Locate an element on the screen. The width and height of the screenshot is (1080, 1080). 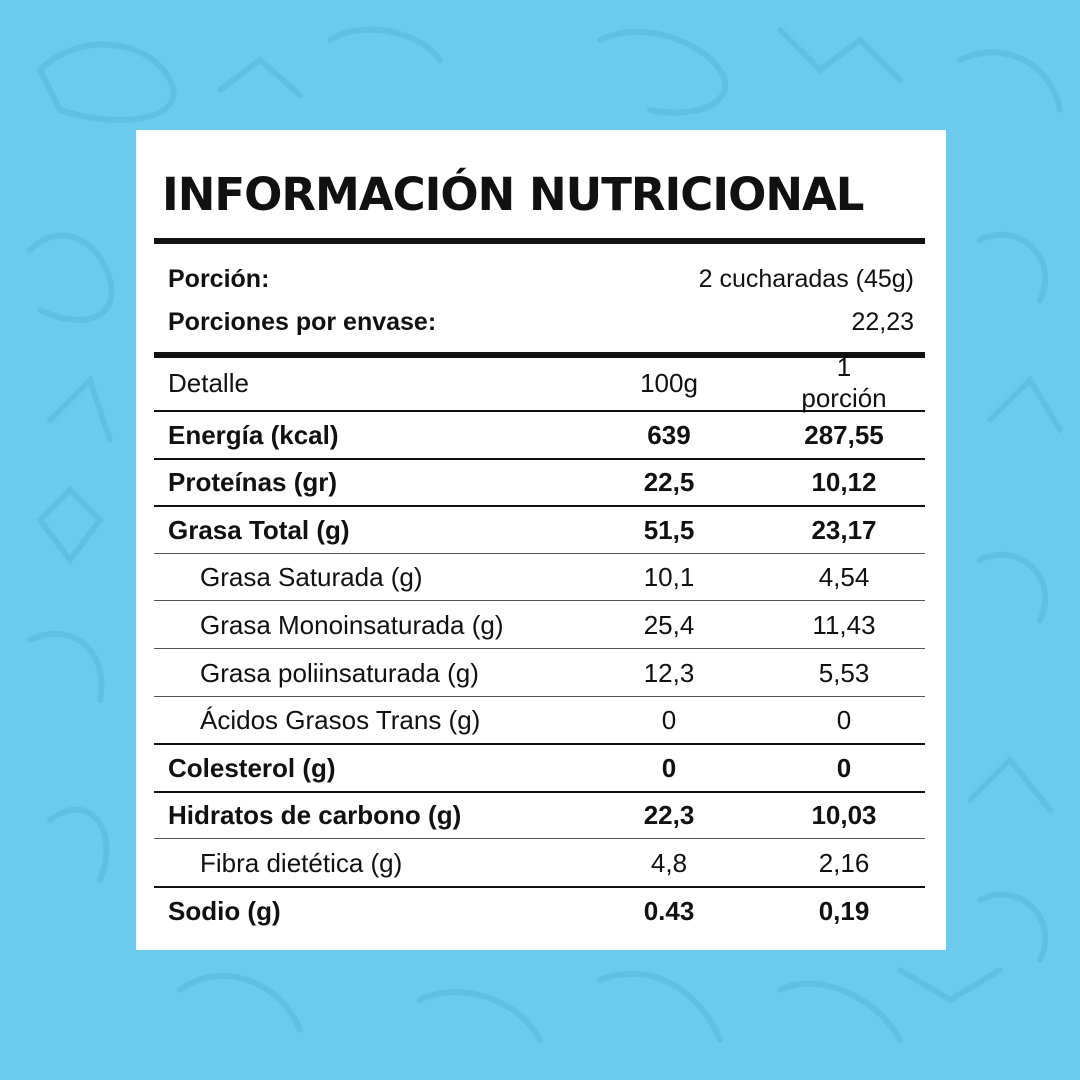
nutrient-name: Colesterol (g) is located at coordinates (252, 767).